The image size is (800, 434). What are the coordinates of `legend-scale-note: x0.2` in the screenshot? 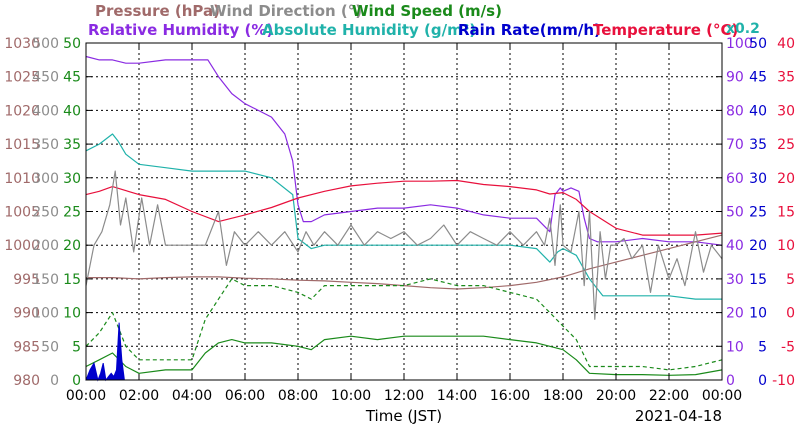 It's located at (743, 29).